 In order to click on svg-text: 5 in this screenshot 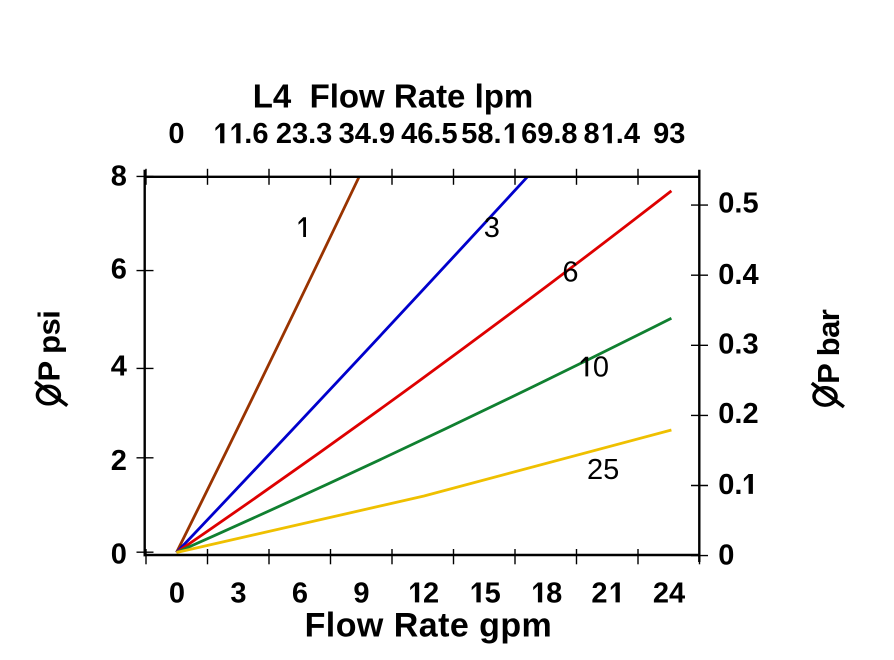, I will do `click(493, 593)`.